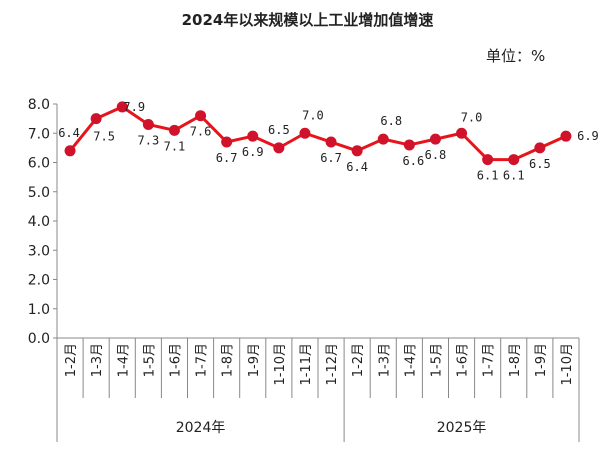 Image resolution: width=615 pixels, height=476 pixels. What do you see at coordinates (39, 222) in the screenshot?
I see `y-tick-label: 4.0` at bounding box center [39, 222].